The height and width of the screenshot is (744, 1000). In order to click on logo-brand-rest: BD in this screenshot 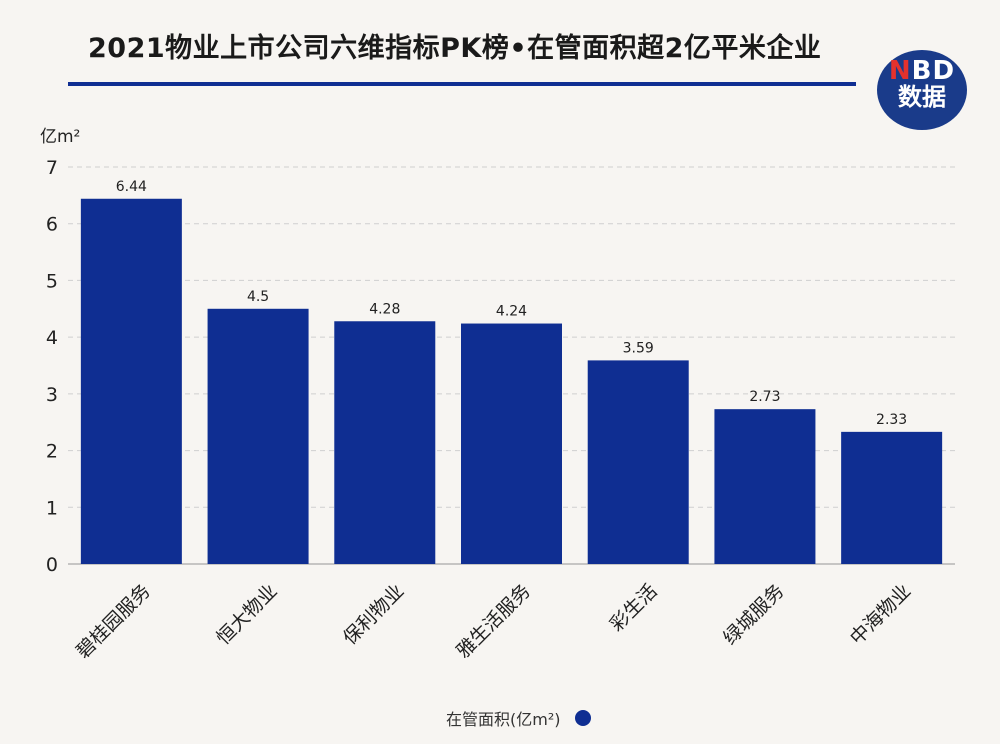, I will do `click(933, 71)`.